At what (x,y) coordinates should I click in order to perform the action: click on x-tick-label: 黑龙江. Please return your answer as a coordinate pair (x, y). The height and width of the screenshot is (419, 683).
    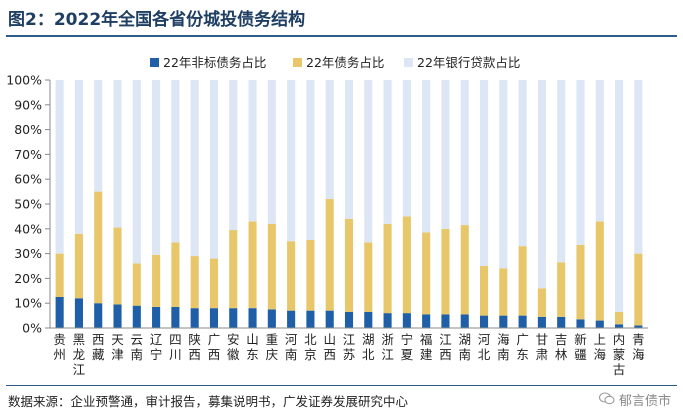
    Looking at the image, I should click on (79, 354).